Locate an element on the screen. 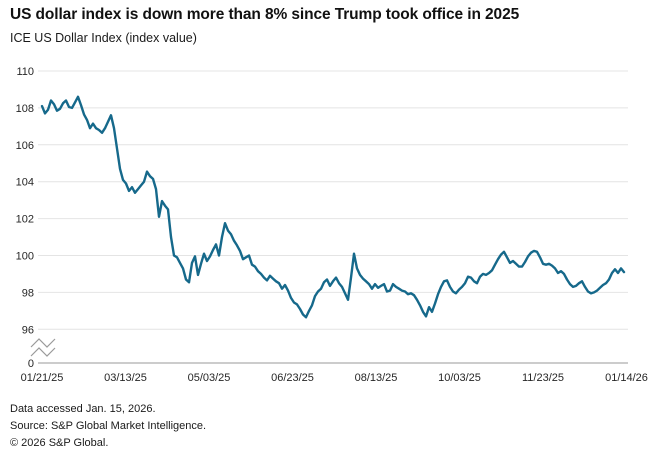 The height and width of the screenshot is (456, 660). y-tick-label: 106 is located at coordinates (25, 146).